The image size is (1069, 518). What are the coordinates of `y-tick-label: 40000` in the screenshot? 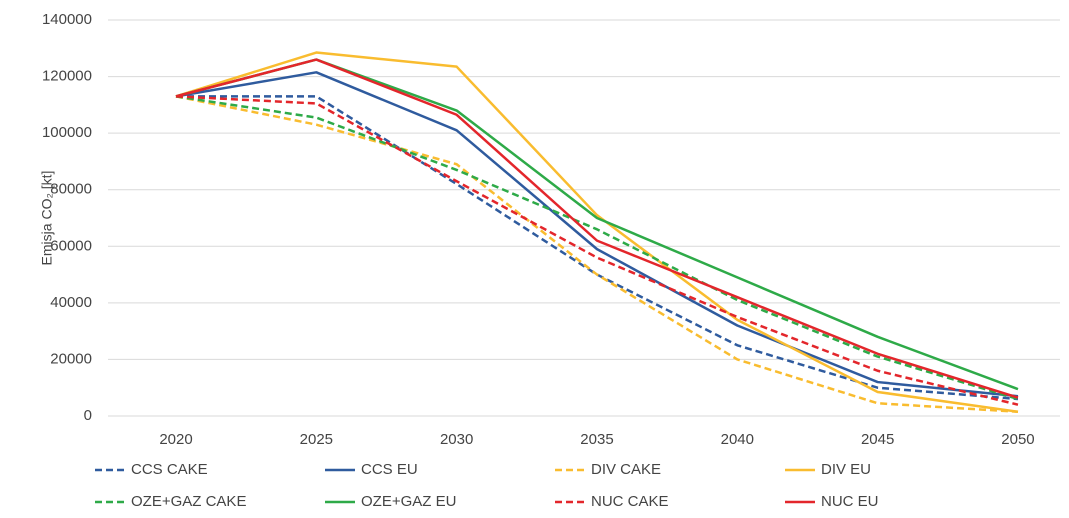 It's located at (71, 302).